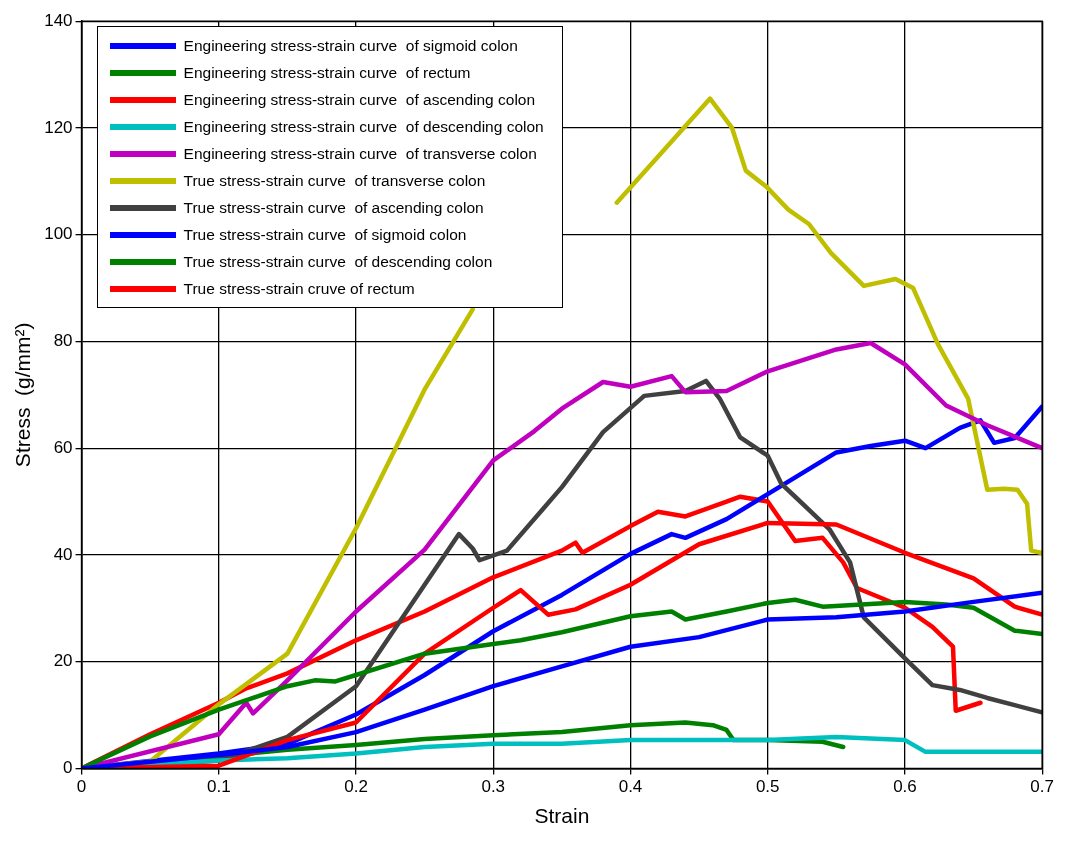 This screenshot has width=1065, height=842. What do you see at coordinates (299, 288) in the screenshot?
I see `legend-label: True stress-strain cruve of rectum` at bounding box center [299, 288].